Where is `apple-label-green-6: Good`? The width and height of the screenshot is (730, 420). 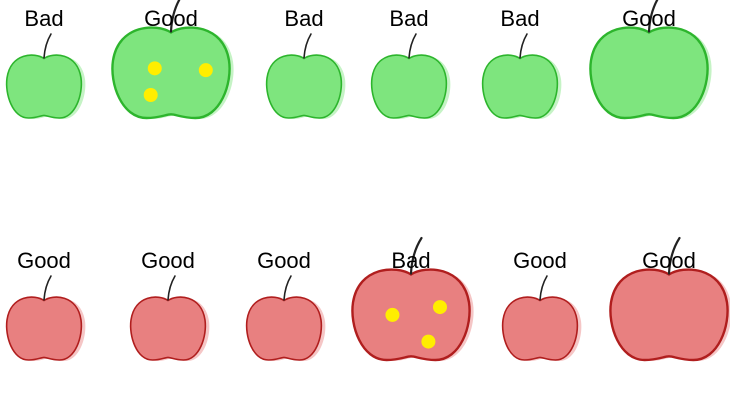
apple-label-green-6: Good is located at coordinates (649, 18).